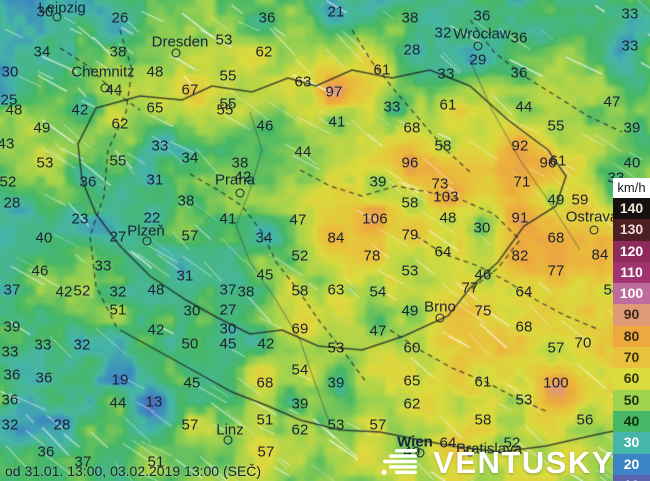 Image resolution: width=650 pixels, height=481 pixels. Describe the element at coordinates (446, 197) in the screenshot. I see `wind-speed-label: 103` at that location.